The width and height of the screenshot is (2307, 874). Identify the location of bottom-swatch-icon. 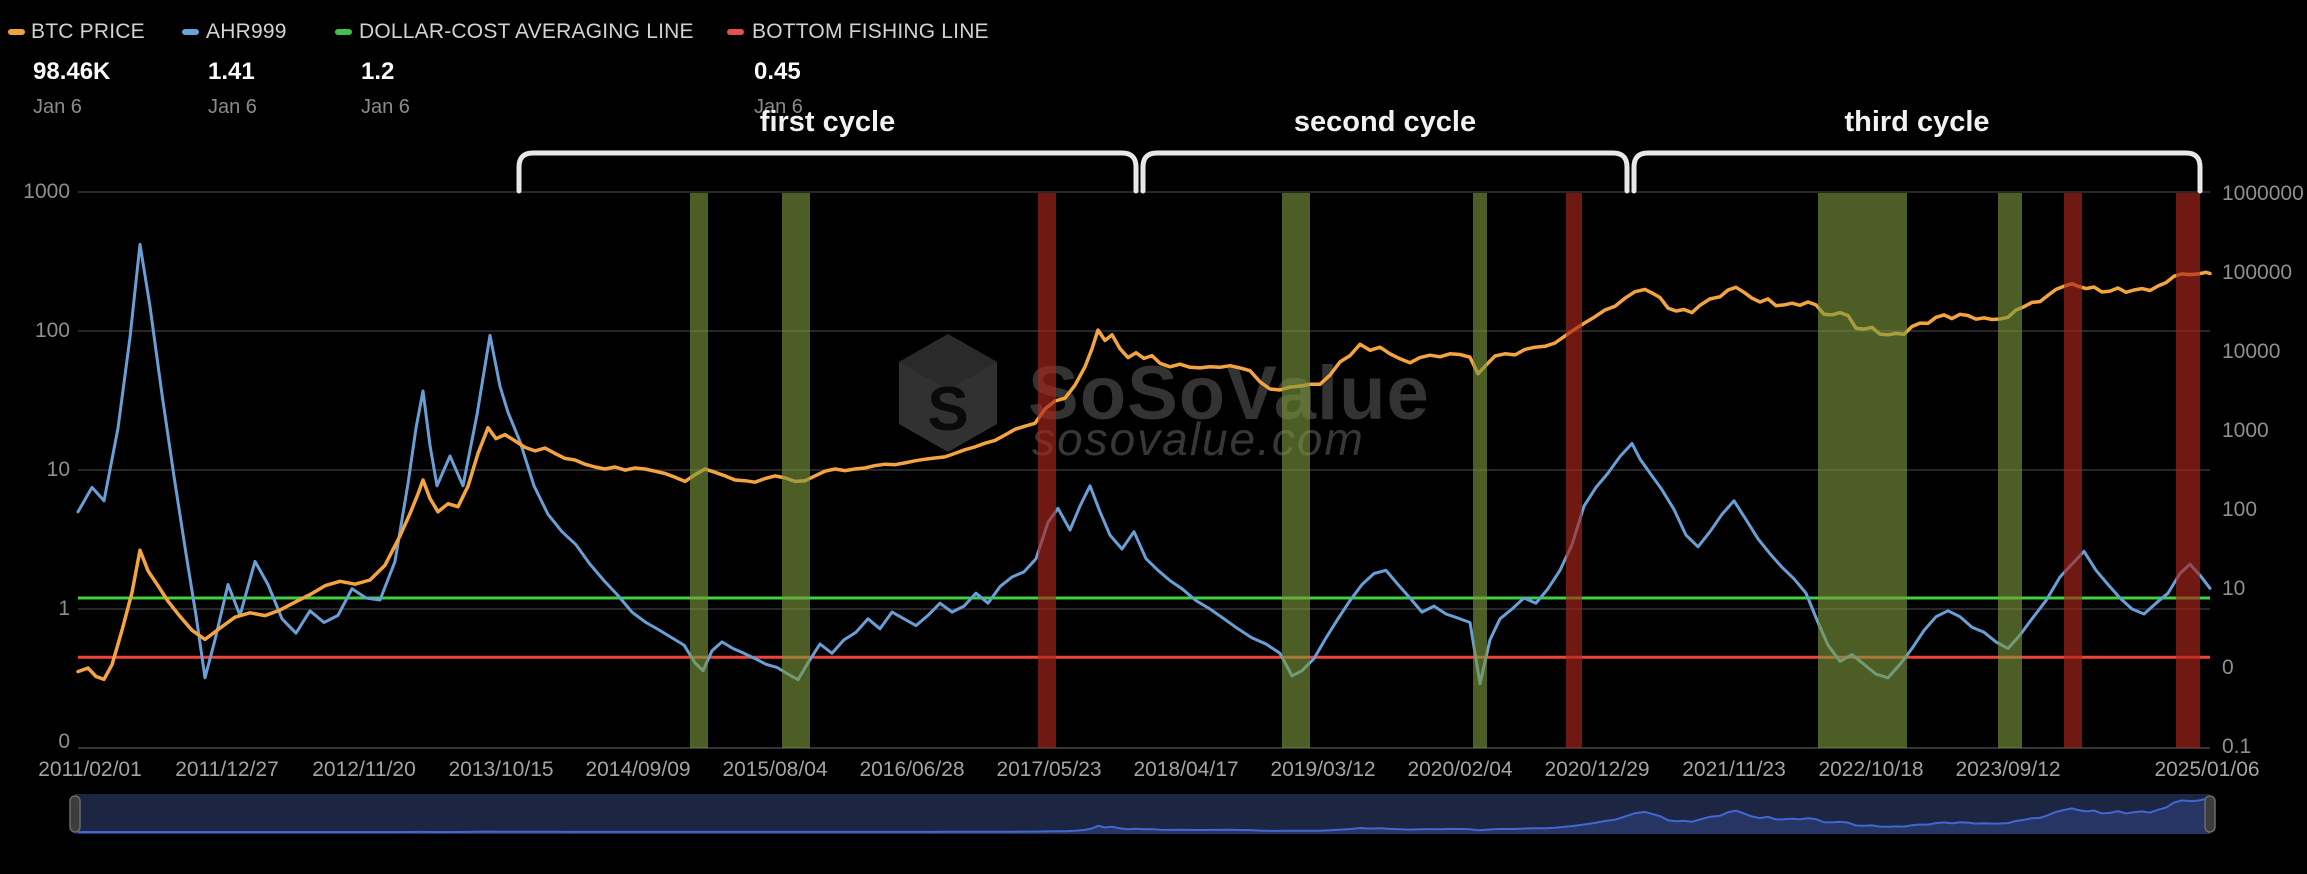
(735, 32).